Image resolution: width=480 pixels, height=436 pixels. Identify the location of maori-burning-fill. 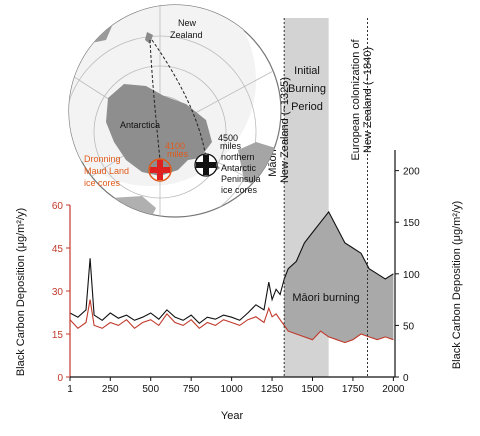
(339, 277).